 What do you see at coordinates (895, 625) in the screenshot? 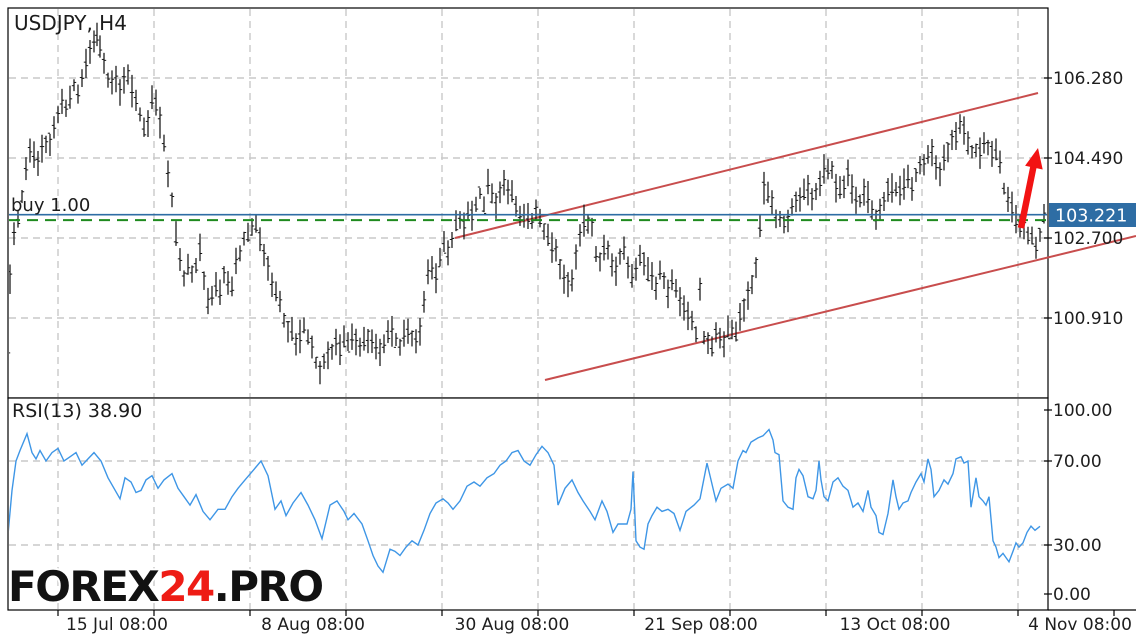
I see `time-axis-label: 13 Oct 08:00` at bounding box center [895, 625].